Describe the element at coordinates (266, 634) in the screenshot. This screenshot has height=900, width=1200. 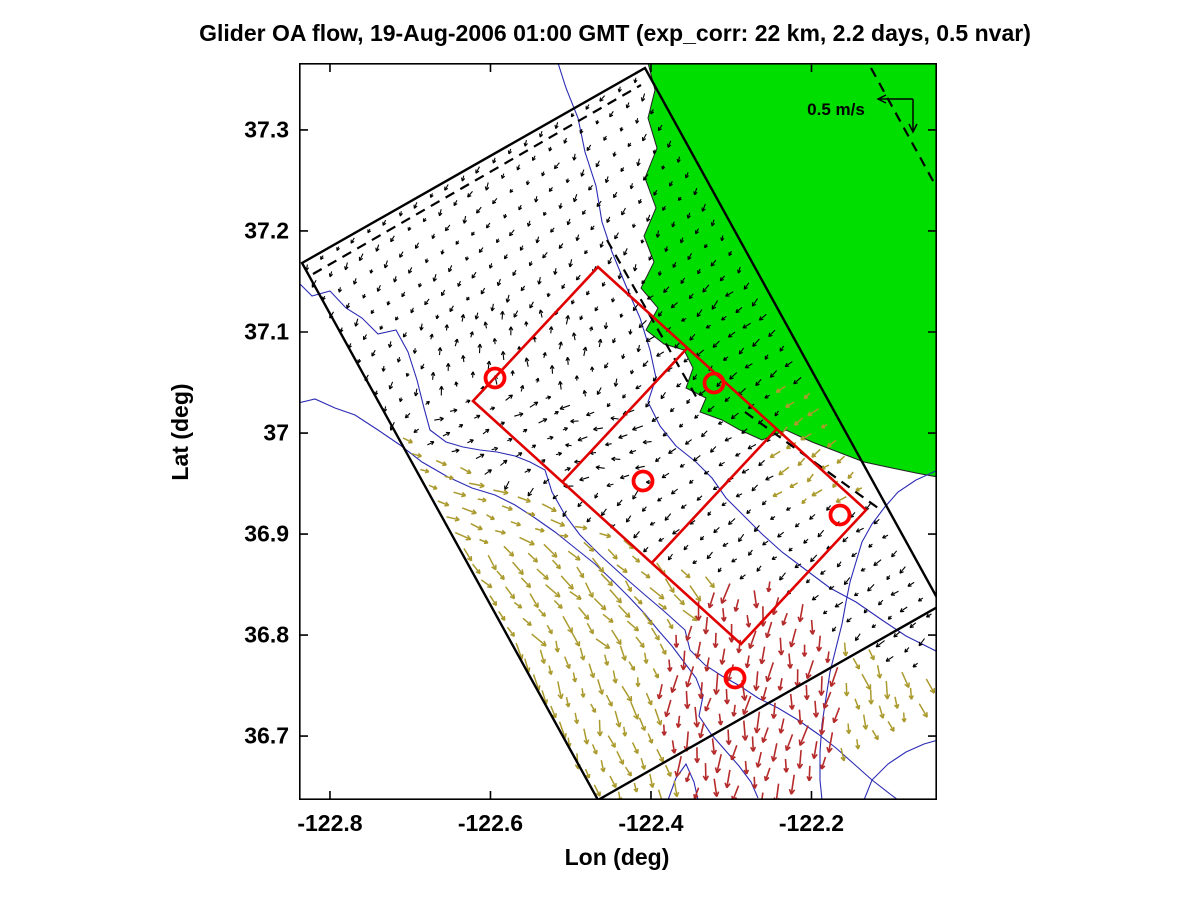
I see `y-tick-label: 36.8` at that location.